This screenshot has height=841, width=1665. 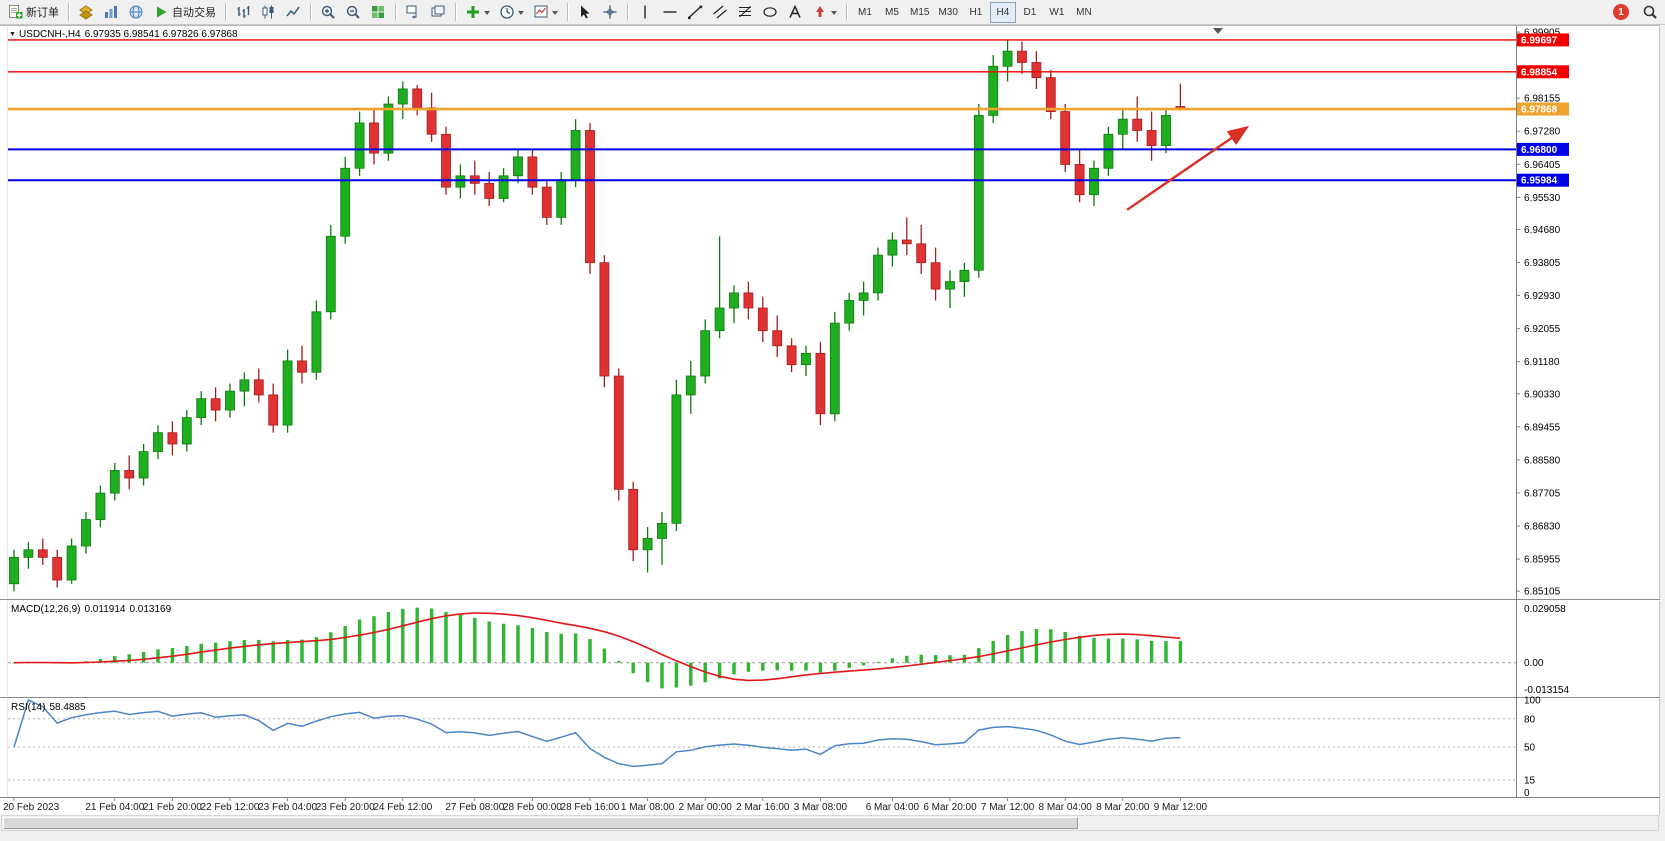 I want to click on market-watch-button, so click(x=111, y=12).